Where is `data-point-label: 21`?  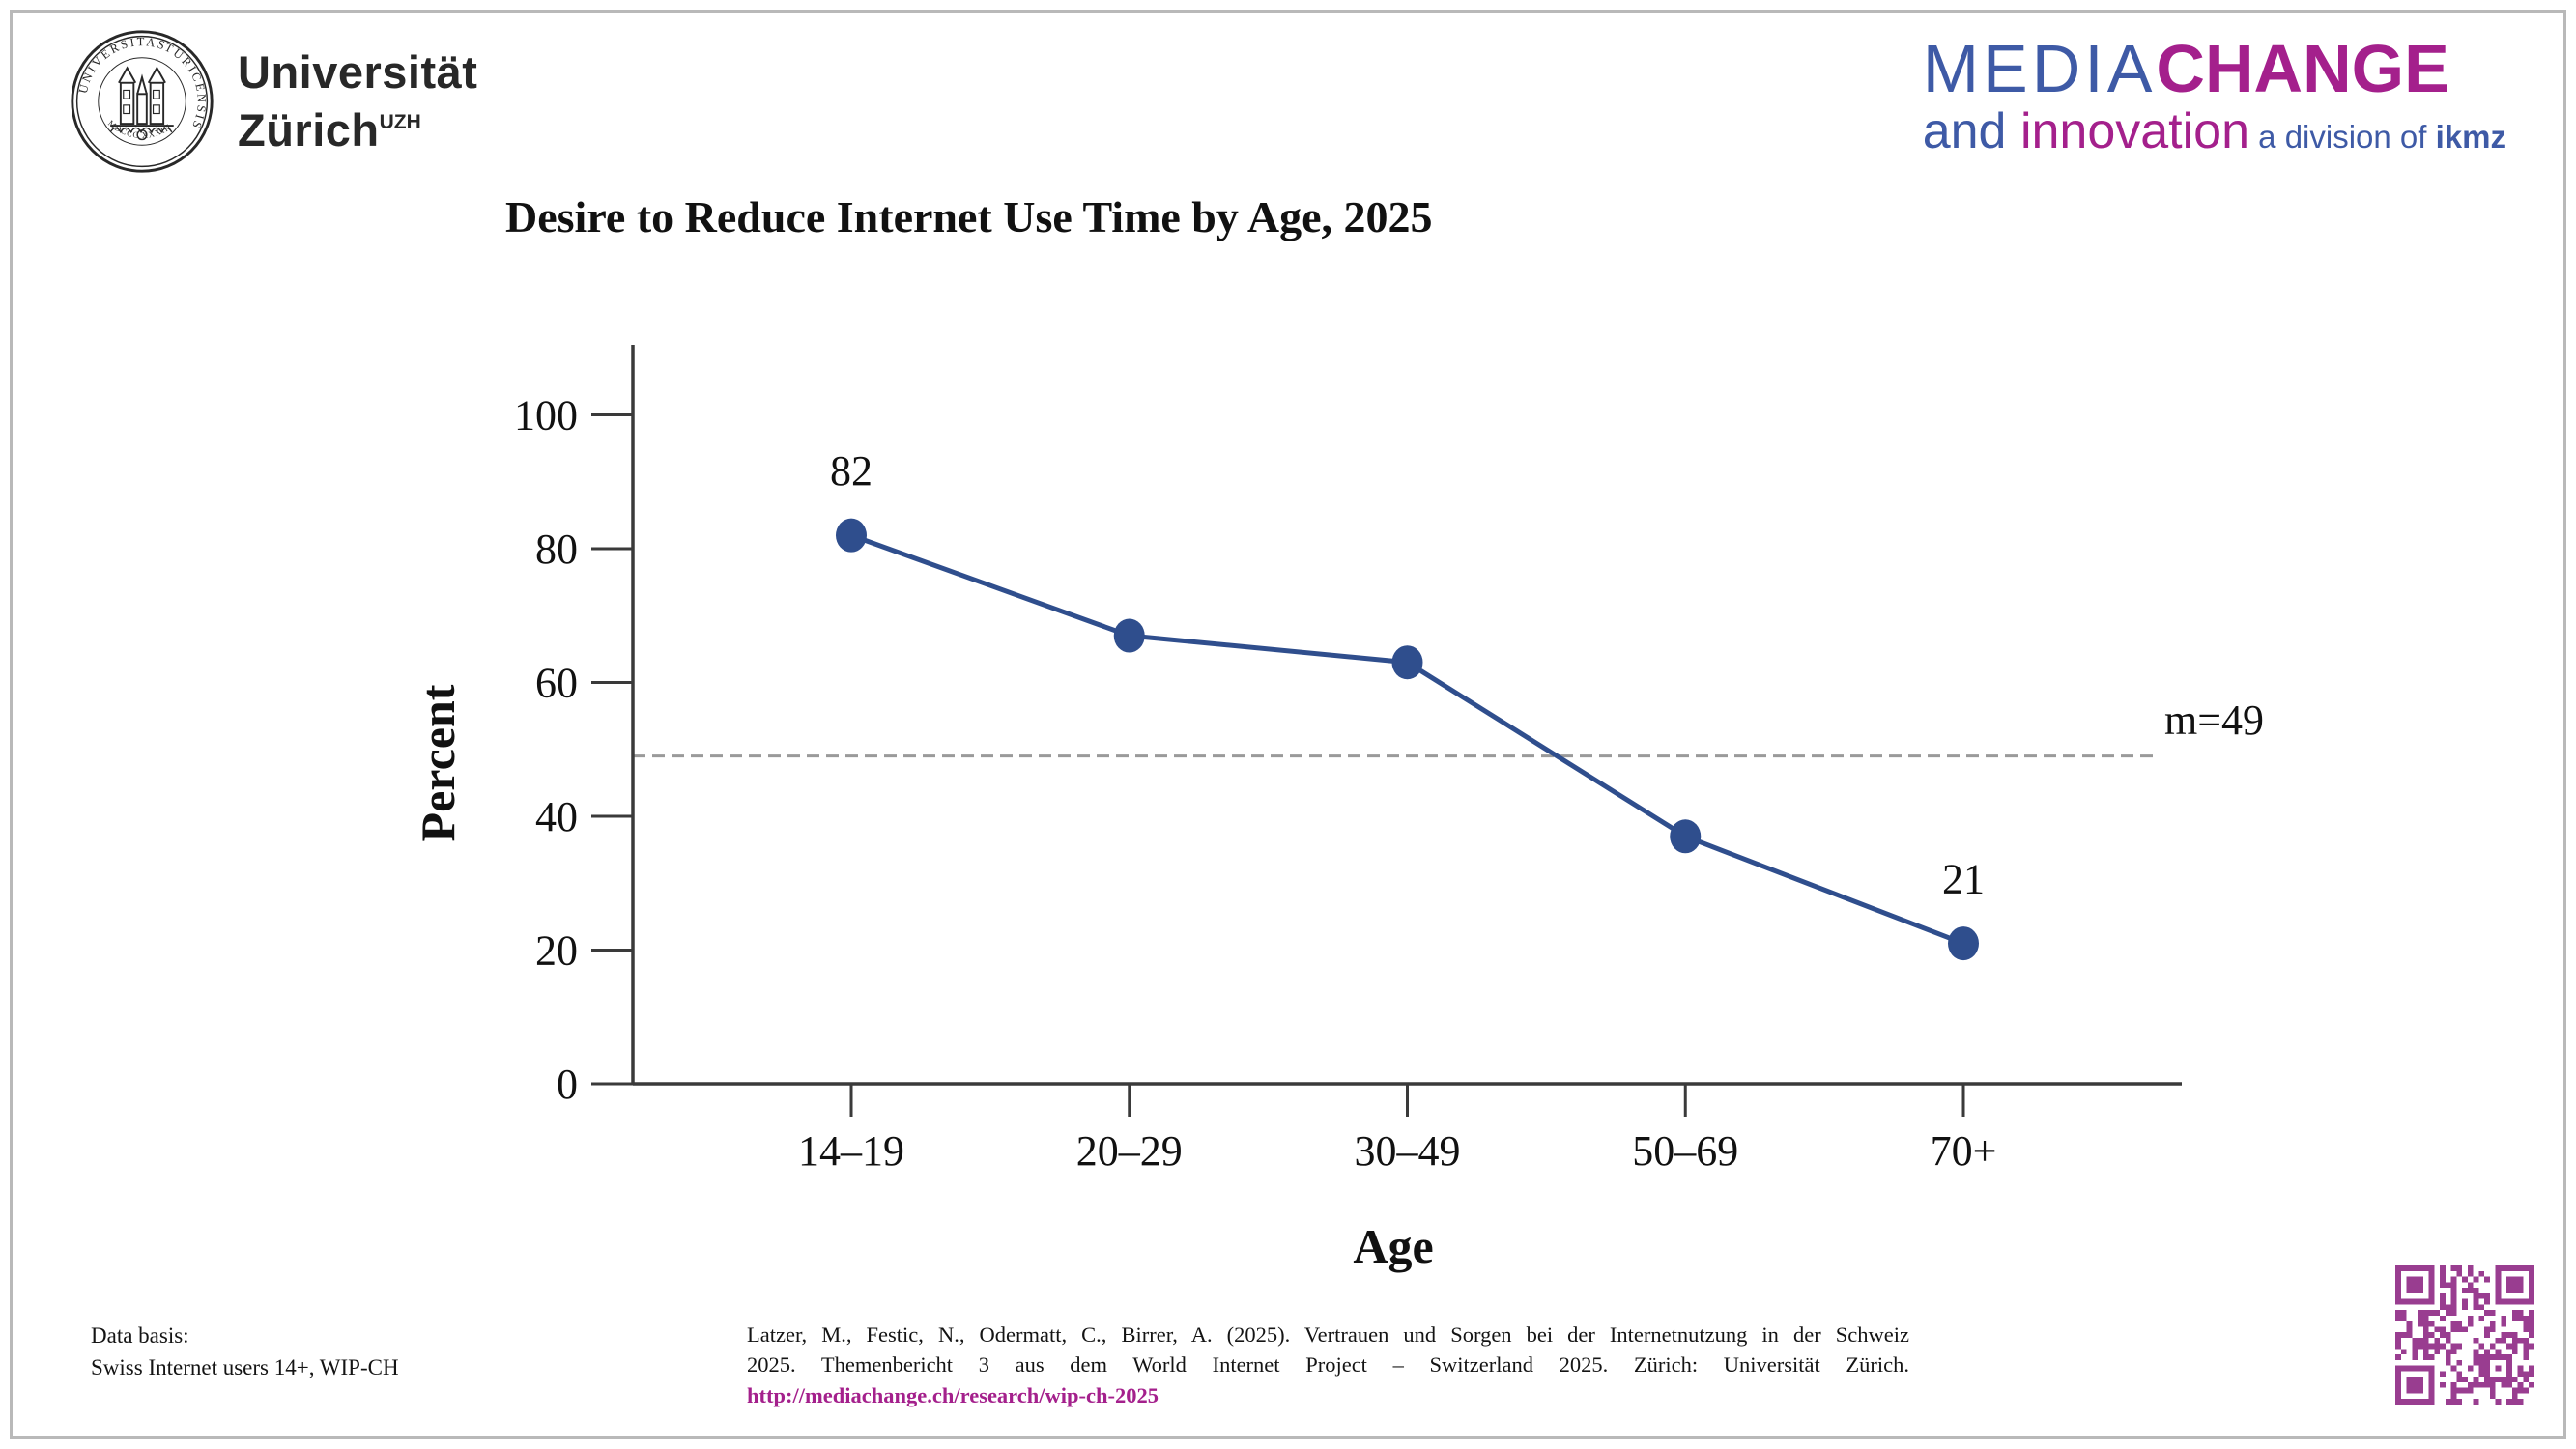 data-point-label: 21 is located at coordinates (1964, 879).